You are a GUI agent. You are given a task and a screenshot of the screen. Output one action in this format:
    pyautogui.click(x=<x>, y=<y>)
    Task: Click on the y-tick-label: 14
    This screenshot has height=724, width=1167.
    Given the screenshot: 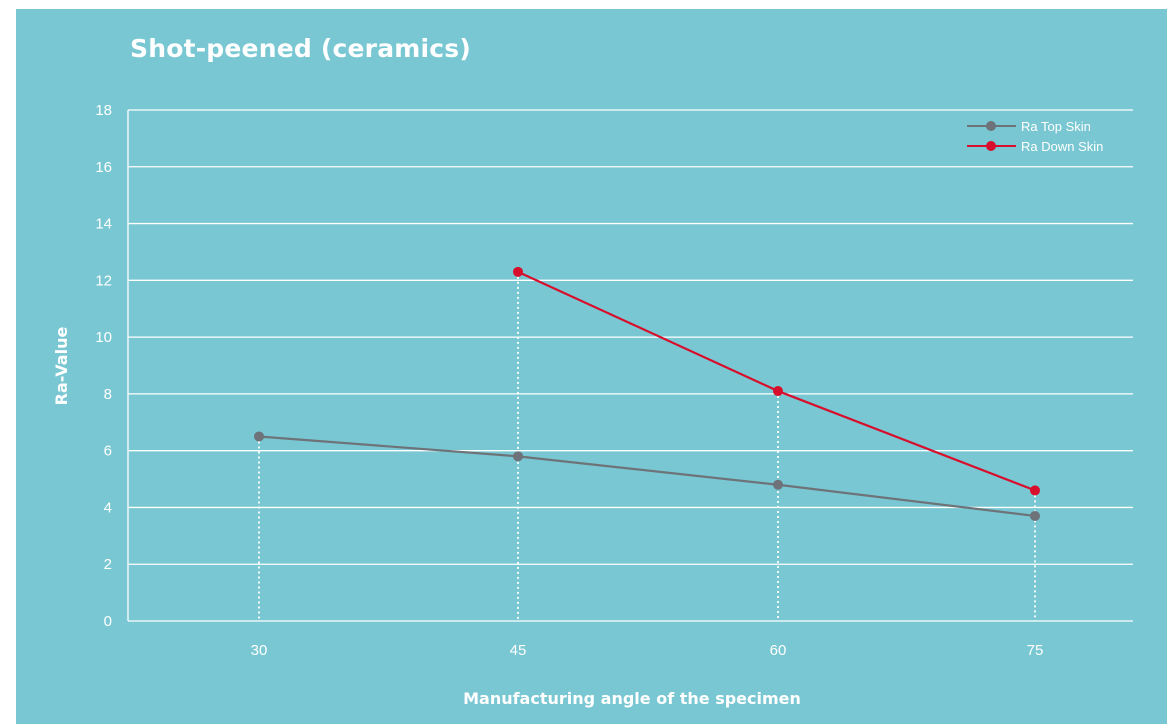 What is the action you would take?
    pyautogui.click(x=103, y=224)
    